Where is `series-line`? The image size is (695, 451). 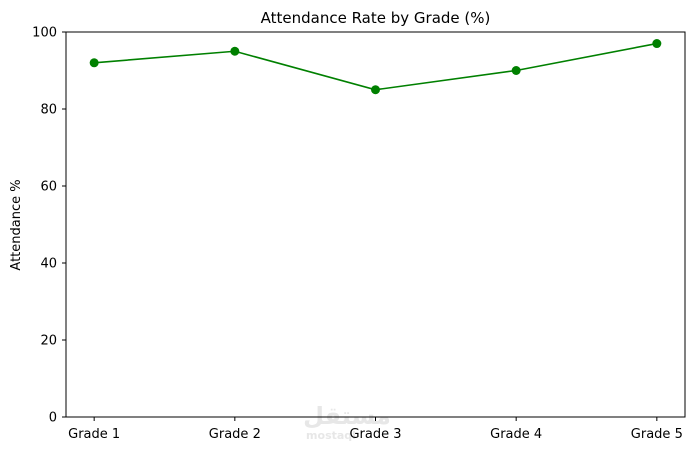
series-line is located at coordinates (375, 66).